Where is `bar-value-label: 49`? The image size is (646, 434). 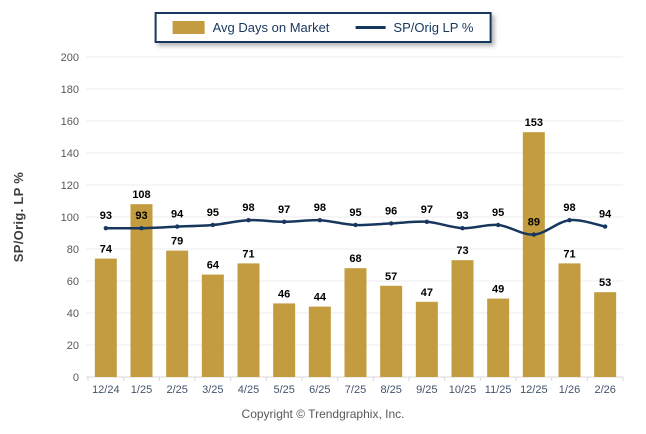
bar-value-label: 49 is located at coordinates (498, 290).